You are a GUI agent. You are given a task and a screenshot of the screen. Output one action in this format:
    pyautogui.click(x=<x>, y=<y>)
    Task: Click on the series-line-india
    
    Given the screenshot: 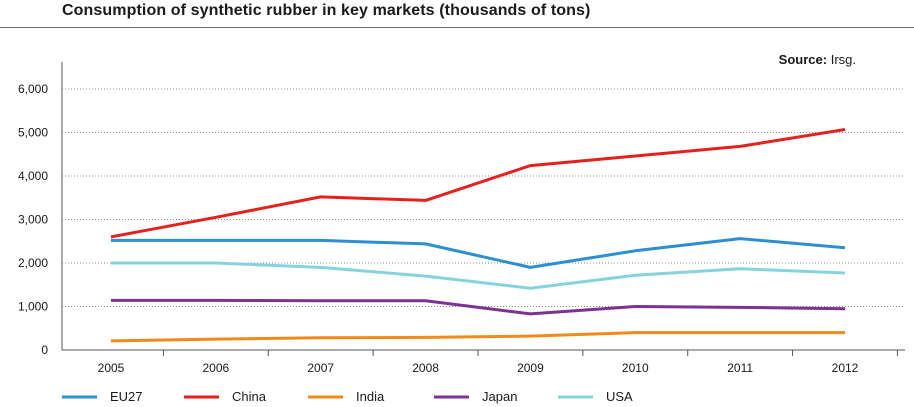 What is the action you would take?
    pyautogui.click(x=477, y=337)
    